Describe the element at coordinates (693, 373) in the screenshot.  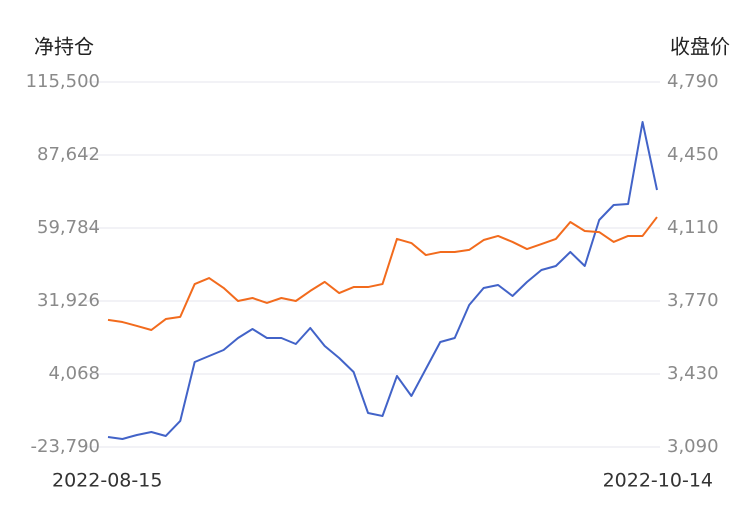
I see `y2-tick-label: 3,430` at that location.